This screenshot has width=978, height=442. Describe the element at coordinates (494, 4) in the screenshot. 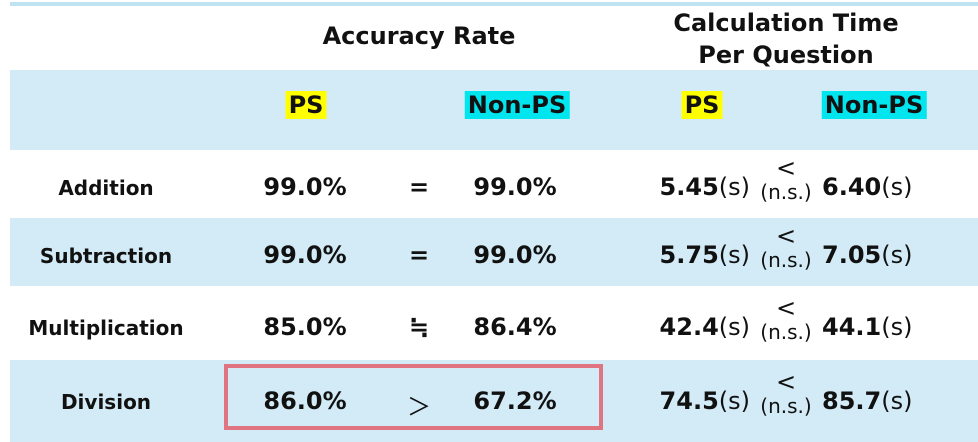

I see `top-border` at that location.